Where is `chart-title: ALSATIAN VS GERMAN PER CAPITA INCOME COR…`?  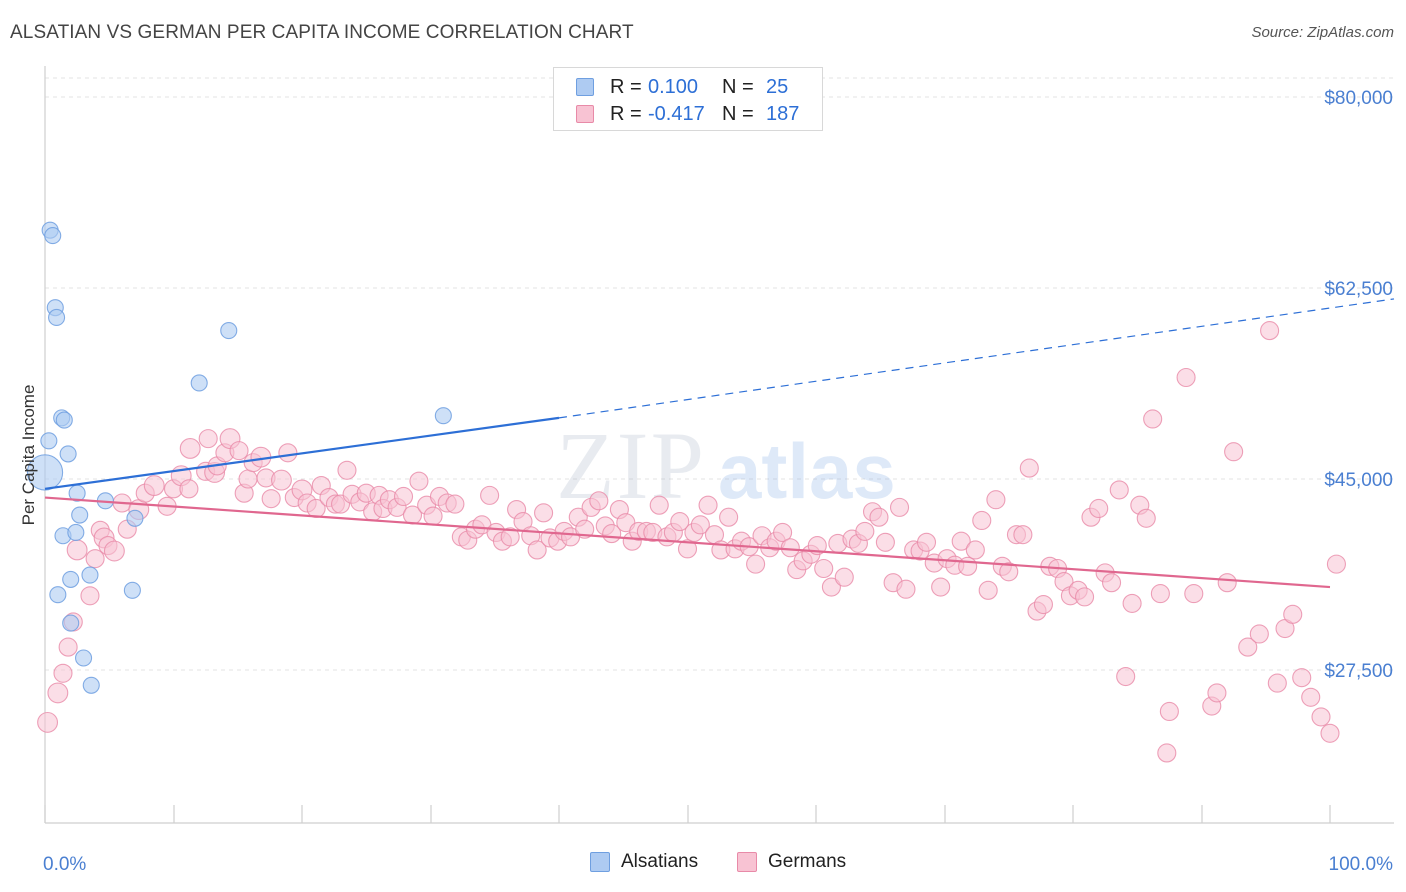 chart-title: ALSATIAN VS GERMAN PER CAPITA INCOME COR… is located at coordinates (322, 32).